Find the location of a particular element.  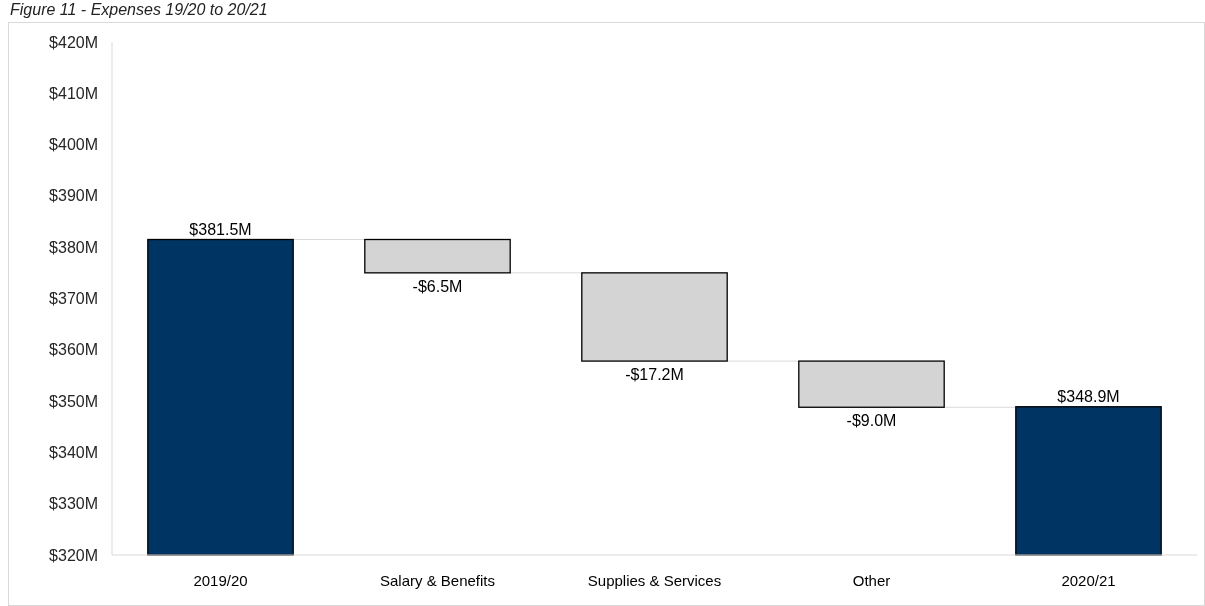

x-tick-label: Supplies & Services is located at coordinates (654, 580).